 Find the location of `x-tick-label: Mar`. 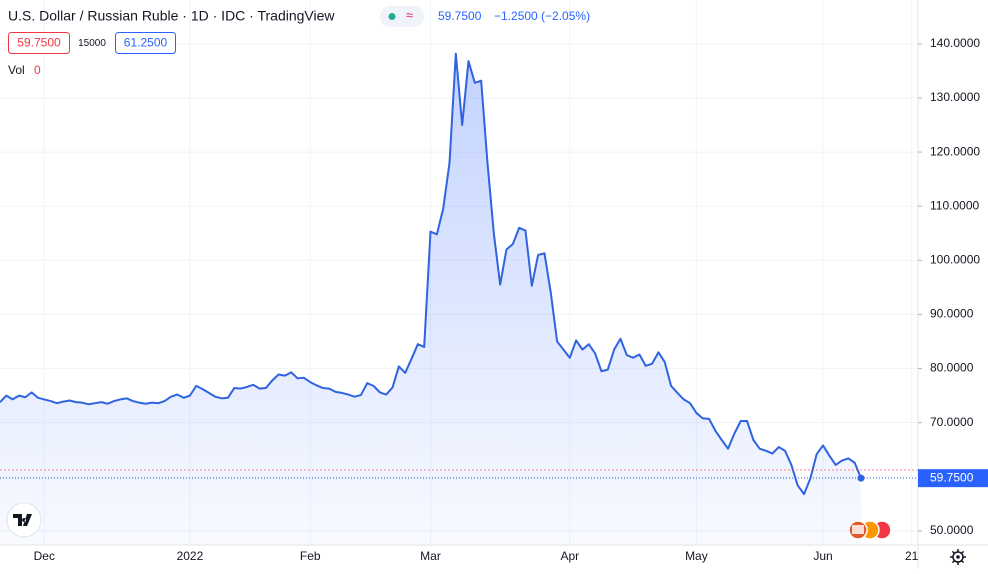

x-tick-label: Mar is located at coordinates (430, 556).